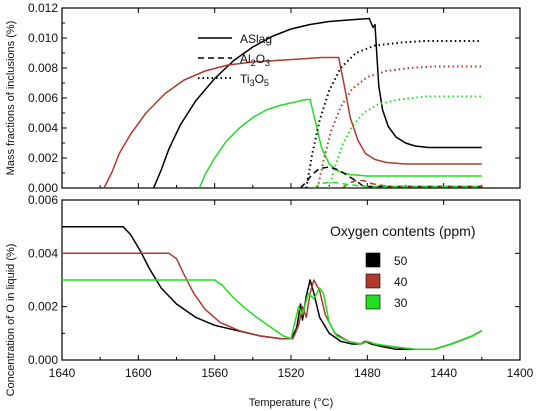 This screenshot has height=411, width=550. What do you see at coordinates (386, 281) in the screenshot?
I see `bottom-legend: 50 40 30` at bounding box center [386, 281].